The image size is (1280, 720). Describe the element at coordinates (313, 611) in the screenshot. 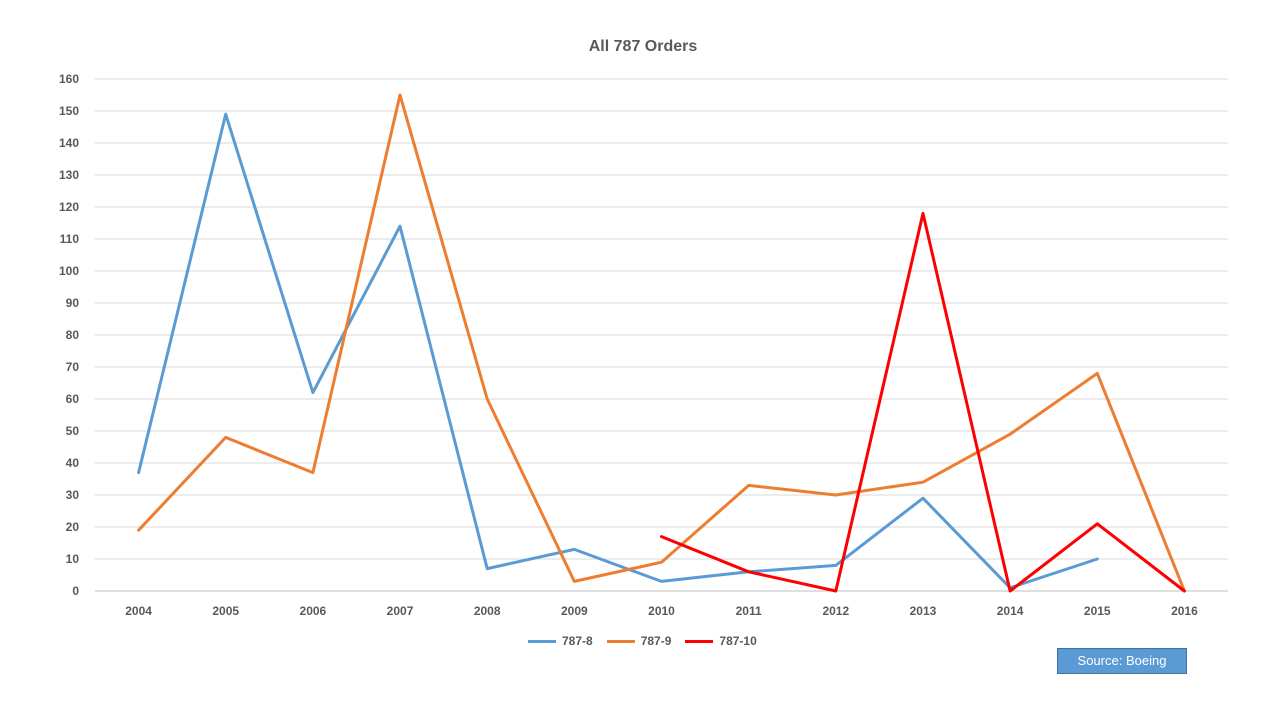

I see `x-tick-label: 2006` at that location.